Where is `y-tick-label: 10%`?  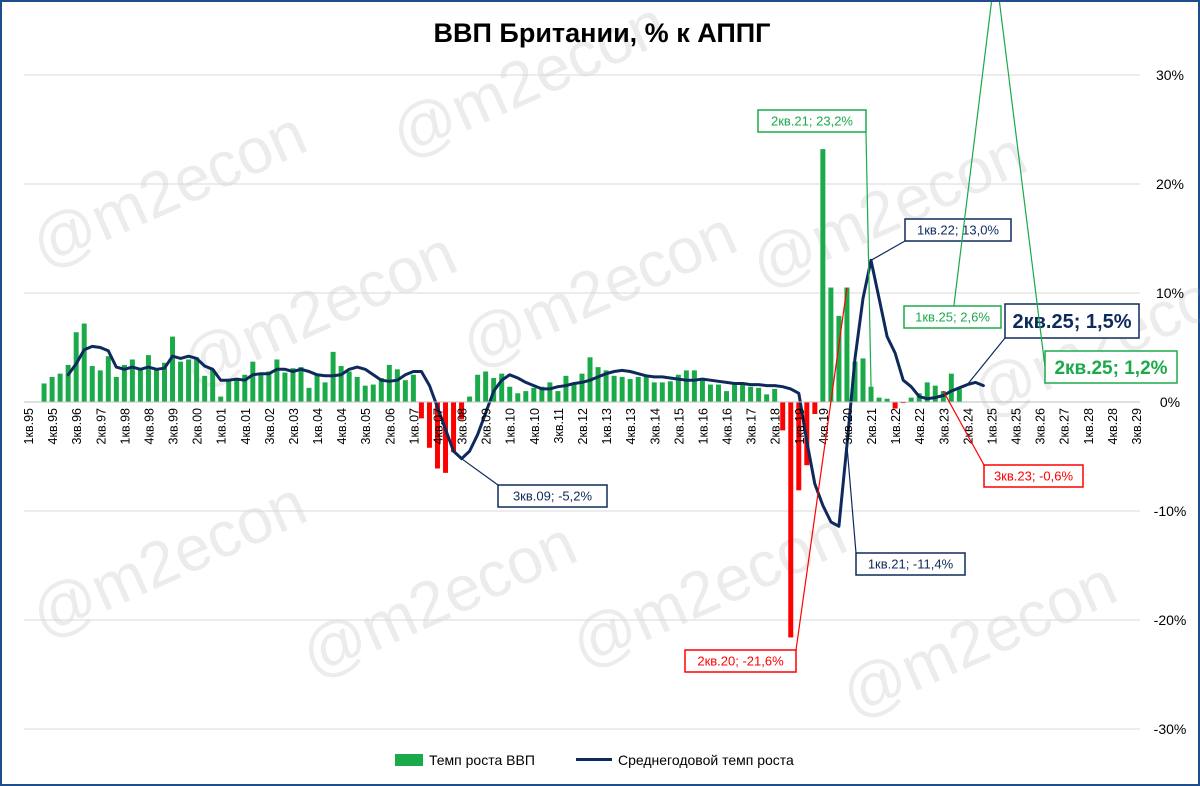
y-tick-label: 10% is located at coordinates (1170, 293).